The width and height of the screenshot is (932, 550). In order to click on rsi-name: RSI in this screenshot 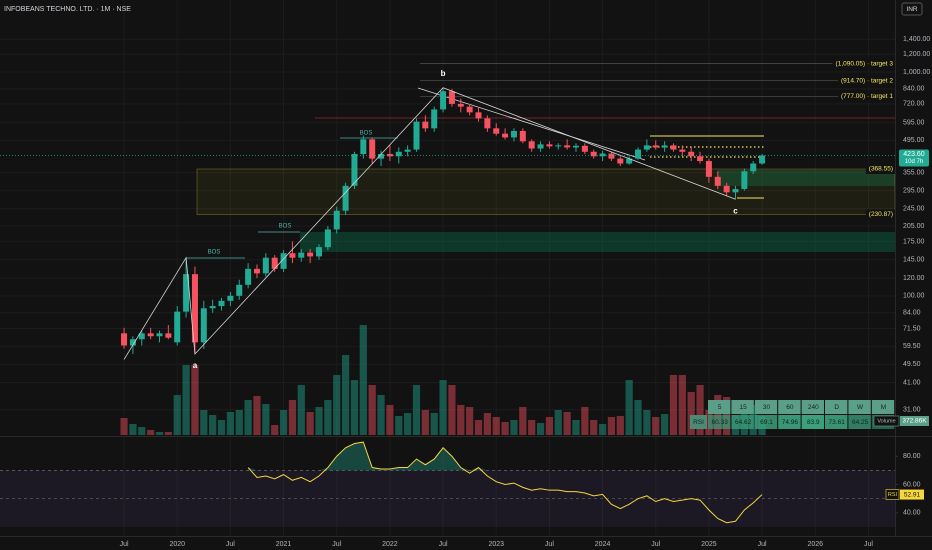, I will do `click(893, 495)`.